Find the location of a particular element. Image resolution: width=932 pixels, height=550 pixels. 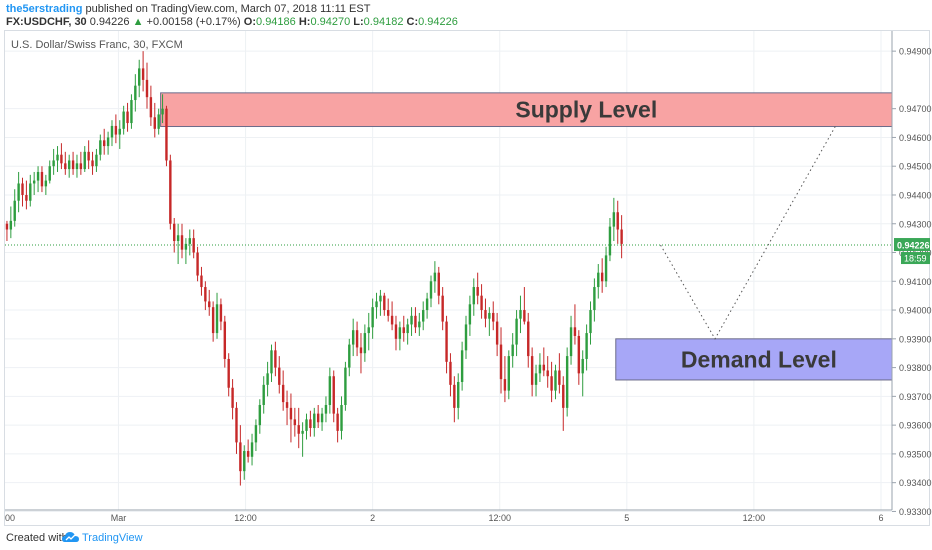

demand-zone is located at coordinates (754, 359).